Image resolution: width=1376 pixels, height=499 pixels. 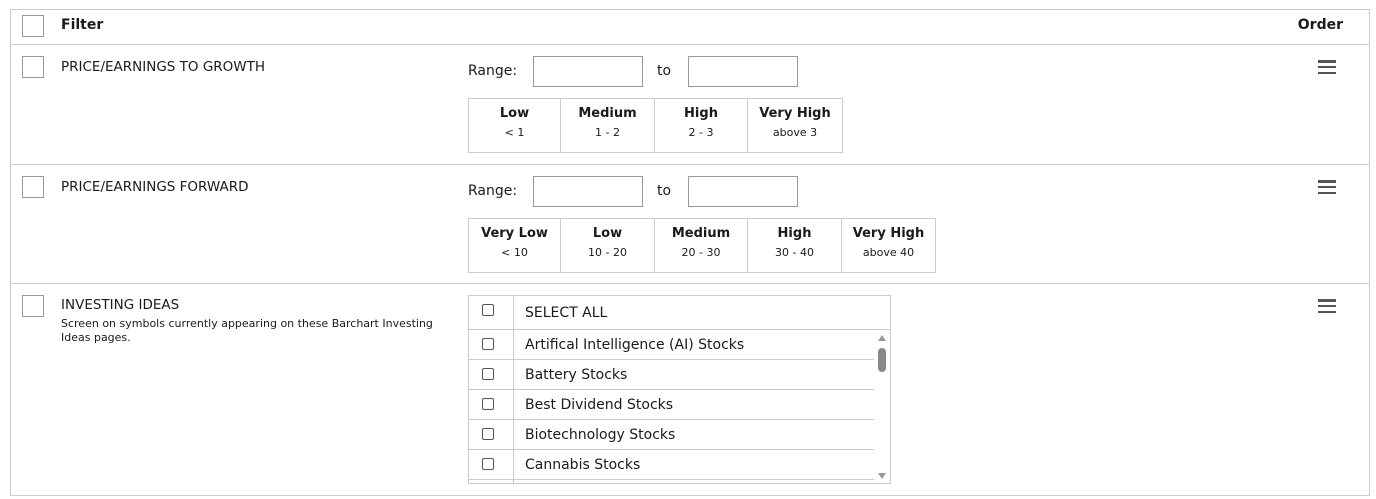 I want to click on preset-low: Low < 1, so click(x=515, y=125).